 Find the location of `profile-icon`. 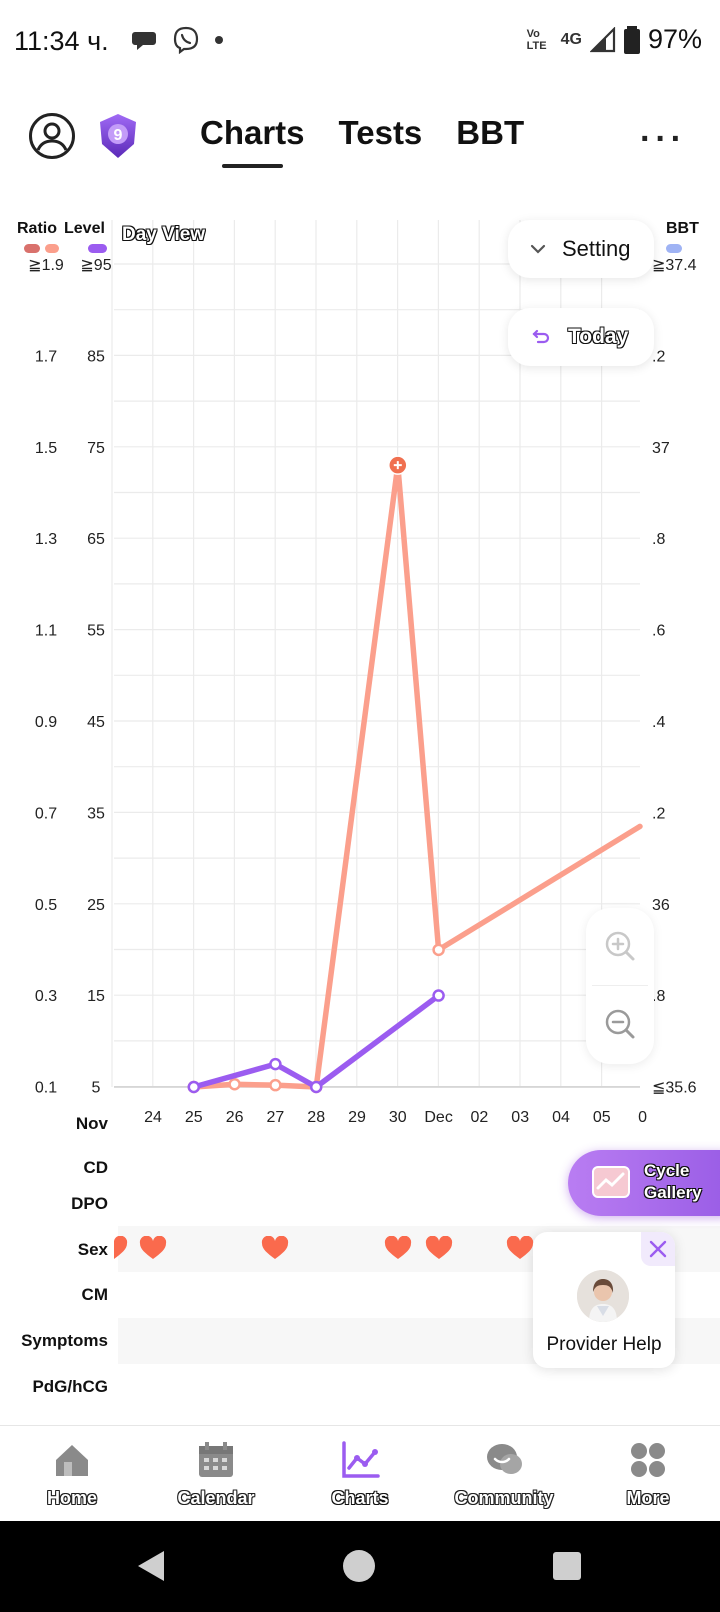

profile-icon is located at coordinates (52, 136).